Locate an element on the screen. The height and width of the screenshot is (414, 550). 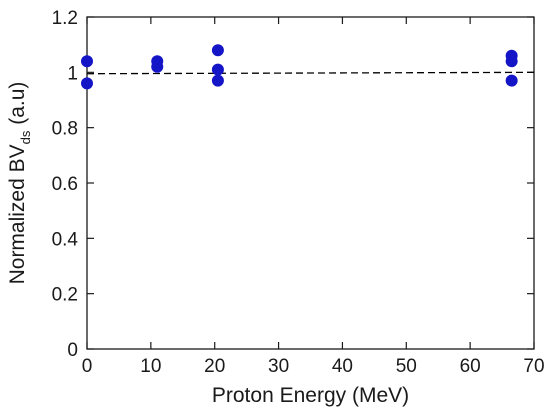
fit-line-group is located at coordinates (310, 73).